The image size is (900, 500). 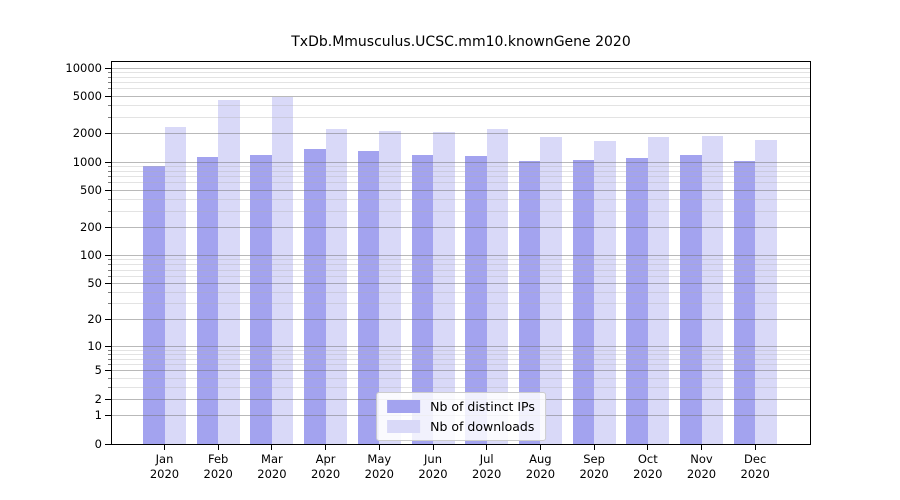 I want to click on bar-ips-feb, so click(x=207, y=300).